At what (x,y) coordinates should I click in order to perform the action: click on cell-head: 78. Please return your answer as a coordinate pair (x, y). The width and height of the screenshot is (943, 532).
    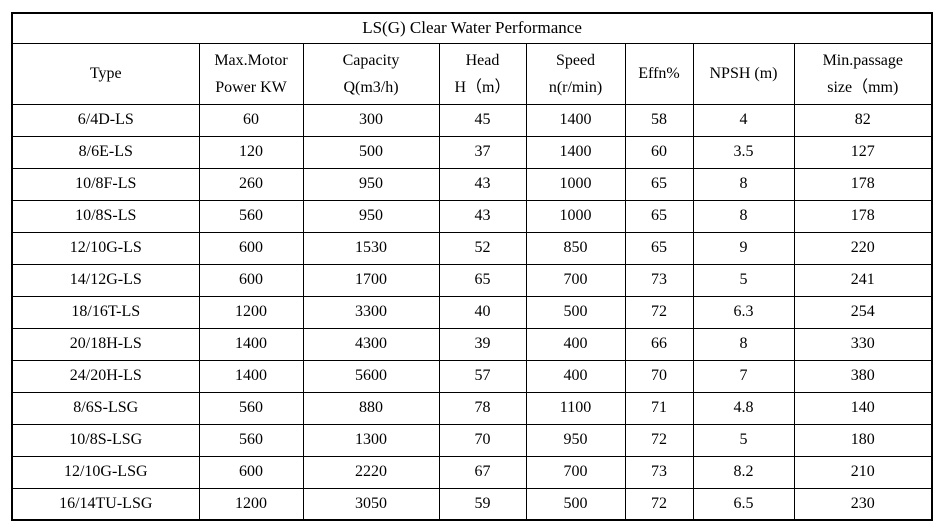
    Looking at the image, I should click on (482, 408).